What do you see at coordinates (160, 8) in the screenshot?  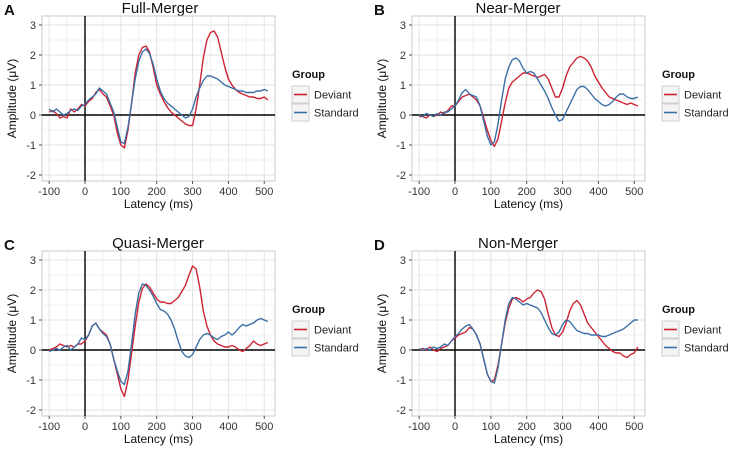 I see `panel-title: Full-Merger` at bounding box center [160, 8].